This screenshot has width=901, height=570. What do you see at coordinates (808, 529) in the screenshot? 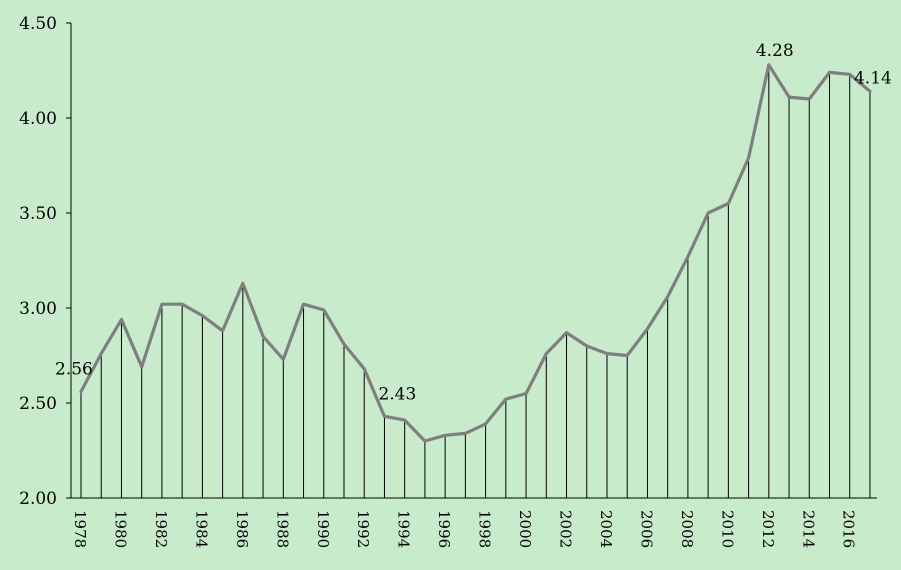
I see `x-tick-label: 2014` at bounding box center [808, 529].